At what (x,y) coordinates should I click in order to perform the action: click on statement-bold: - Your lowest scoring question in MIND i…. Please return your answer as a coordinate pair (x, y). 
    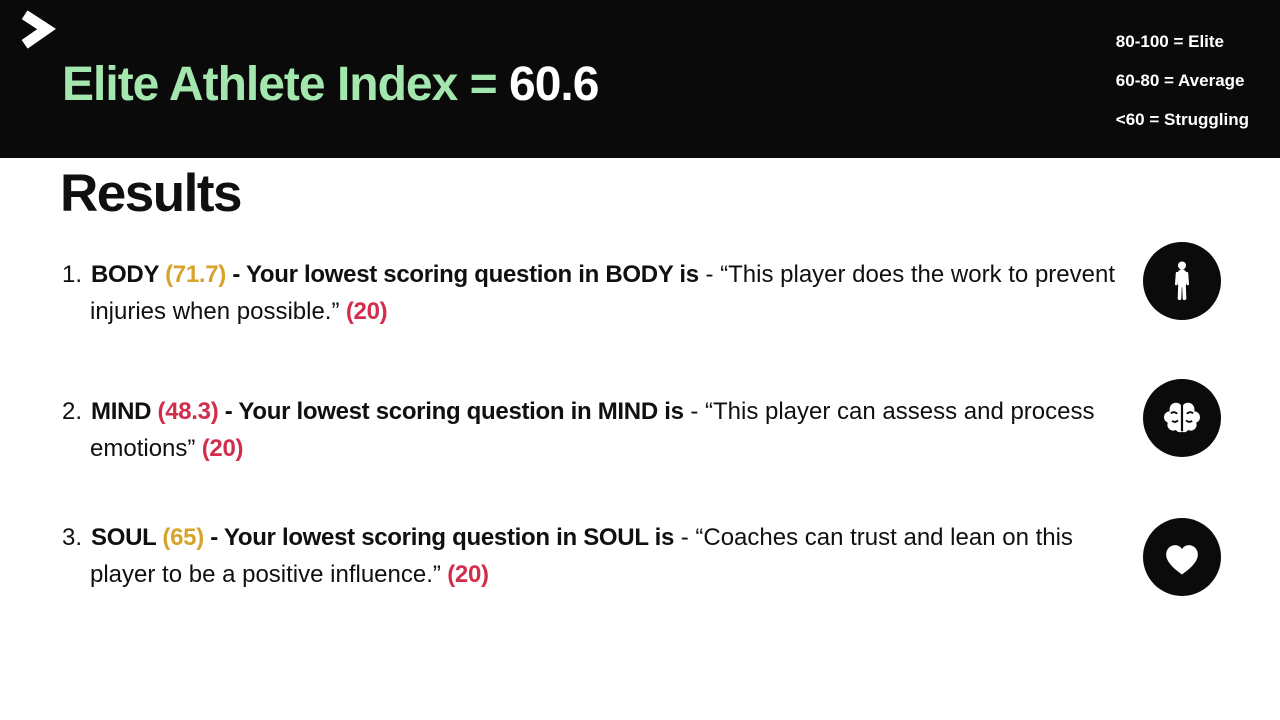
    Looking at the image, I should click on (451, 411).